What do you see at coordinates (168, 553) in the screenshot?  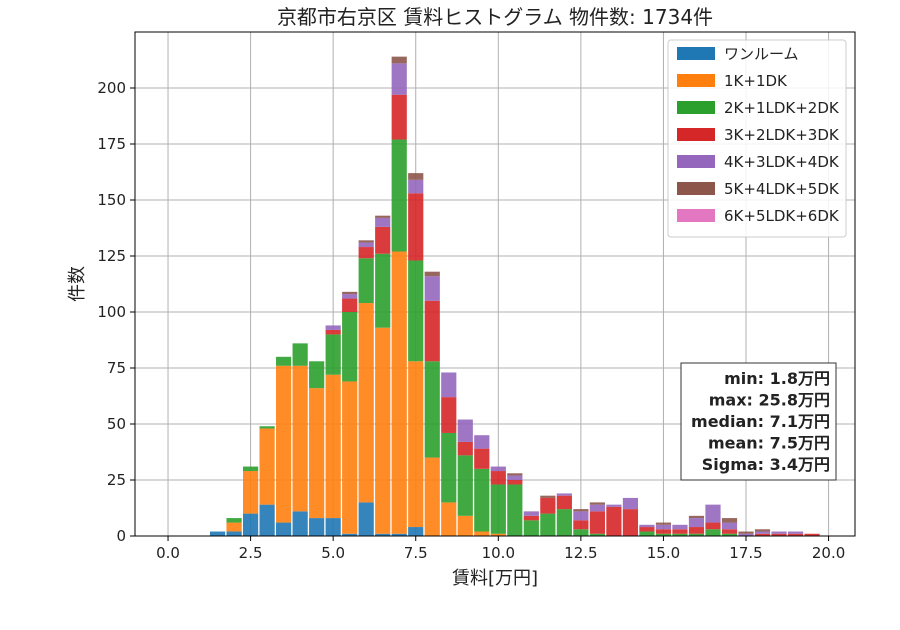 I see `x-tick-label: 0.0` at bounding box center [168, 553].